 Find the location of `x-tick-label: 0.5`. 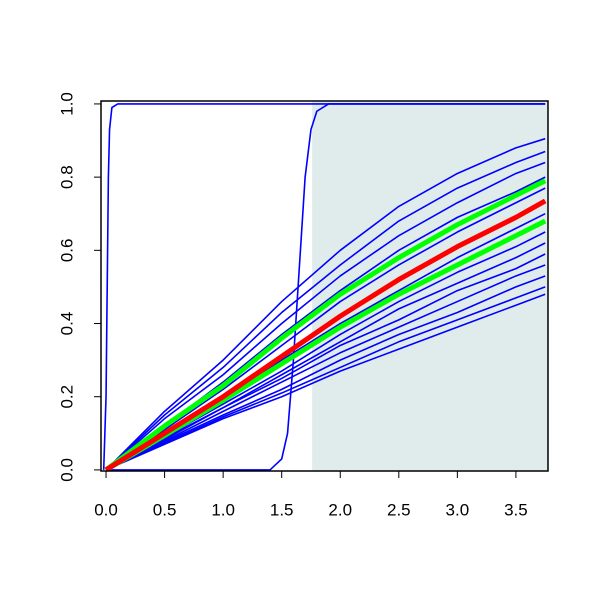

x-tick-label: 0.5 is located at coordinates (165, 509).